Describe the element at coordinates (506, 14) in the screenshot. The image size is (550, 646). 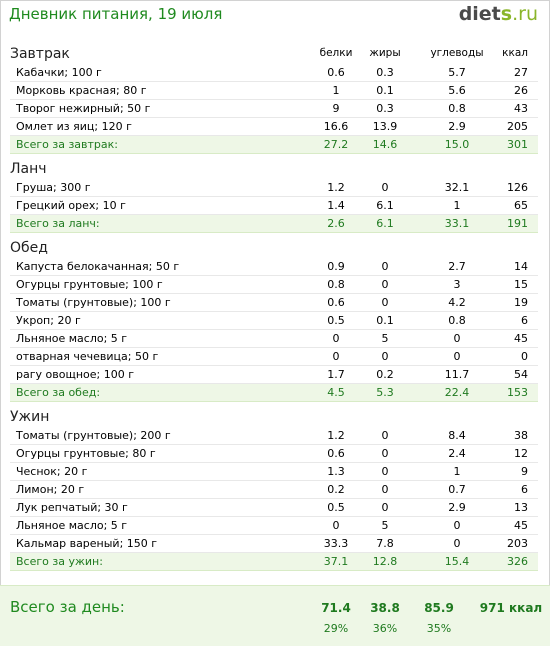
I see `logo-text-s: s` at that location.